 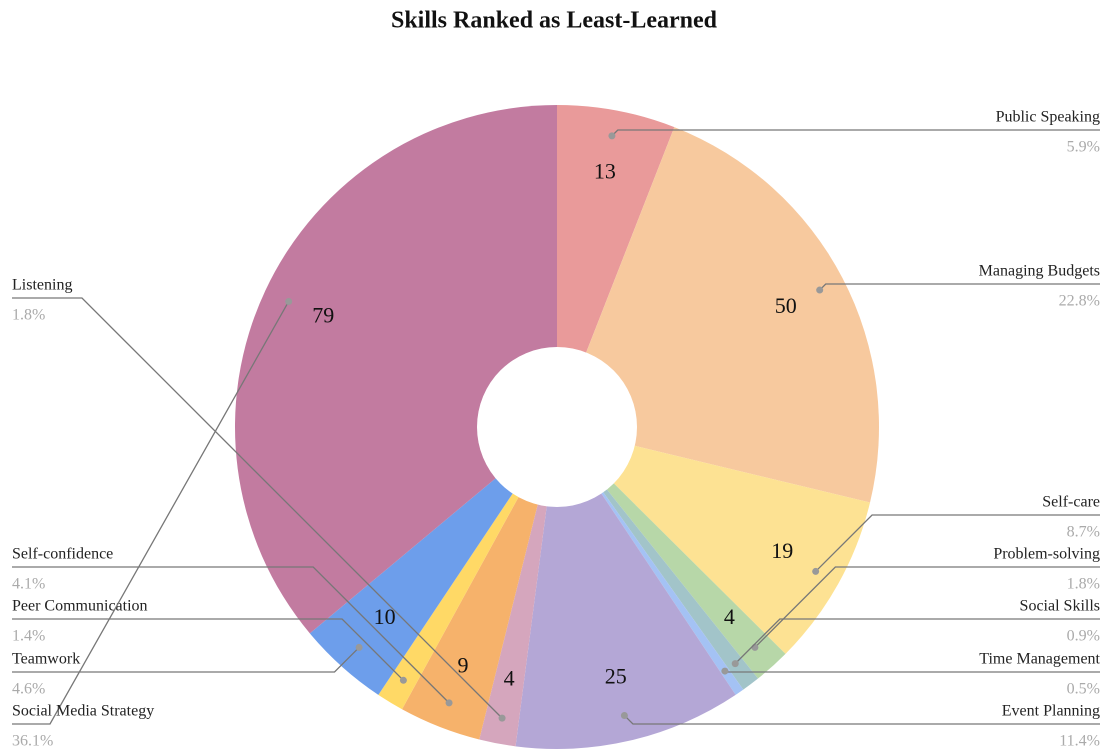 I want to click on legend-label: Peer Communication, so click(x=80, y=606).